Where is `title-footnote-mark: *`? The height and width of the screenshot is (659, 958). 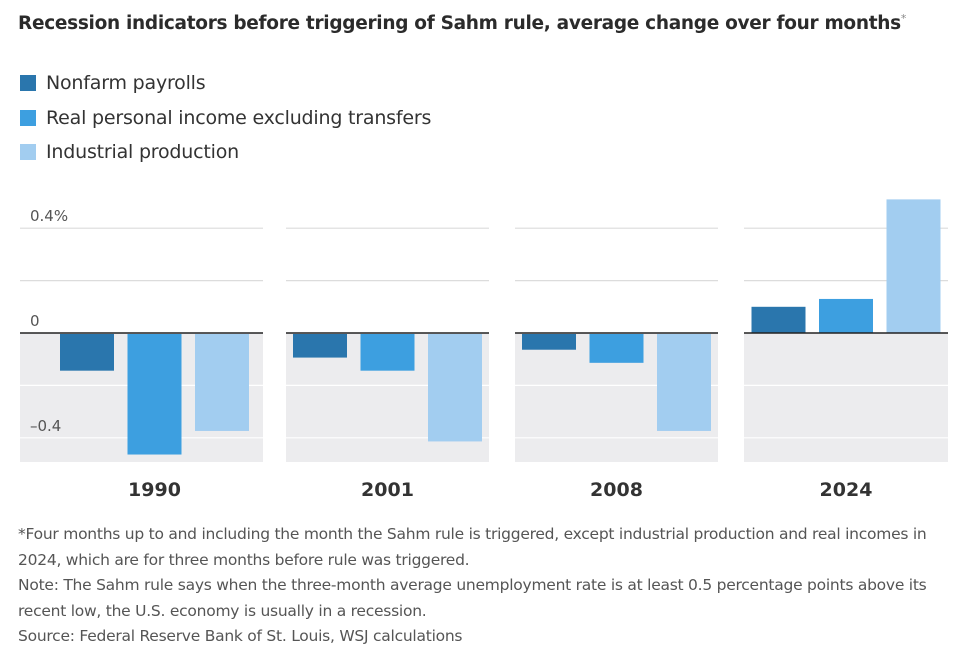 title-footnote-mark: * is located at coordinates (903, 18).